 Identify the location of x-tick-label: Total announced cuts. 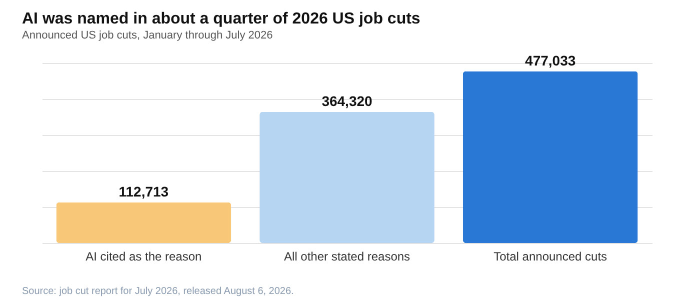
(551, 257).